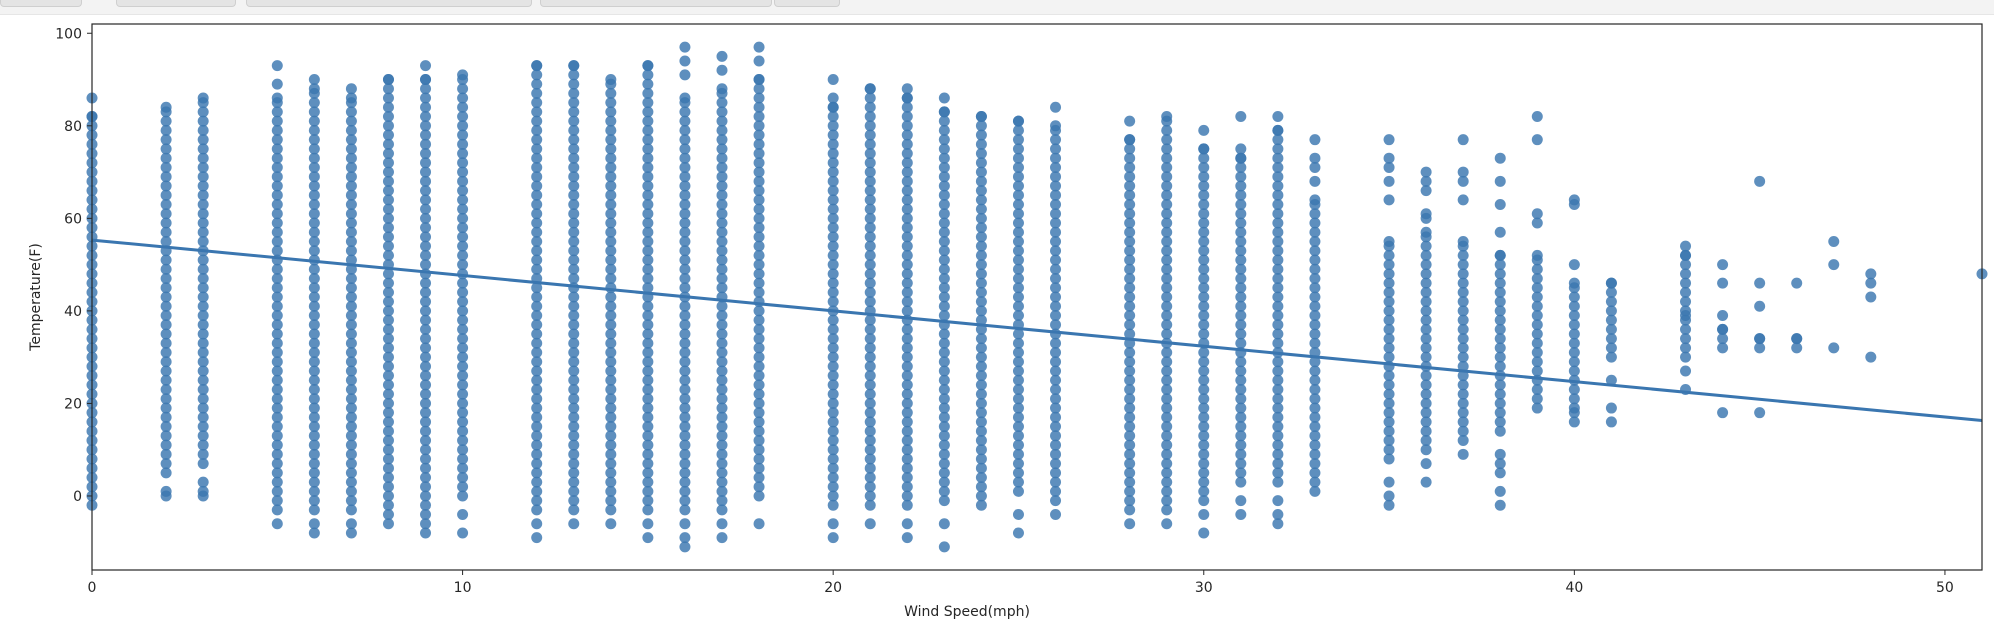  I want to click on x-tick-label: 40, so click(1574, 588).